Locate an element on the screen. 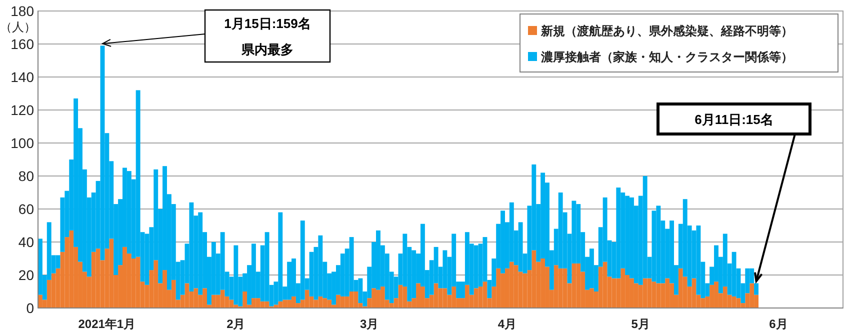 The image size is (855, 336). y-tick-label: 80 is located at coordinates (26, 176).